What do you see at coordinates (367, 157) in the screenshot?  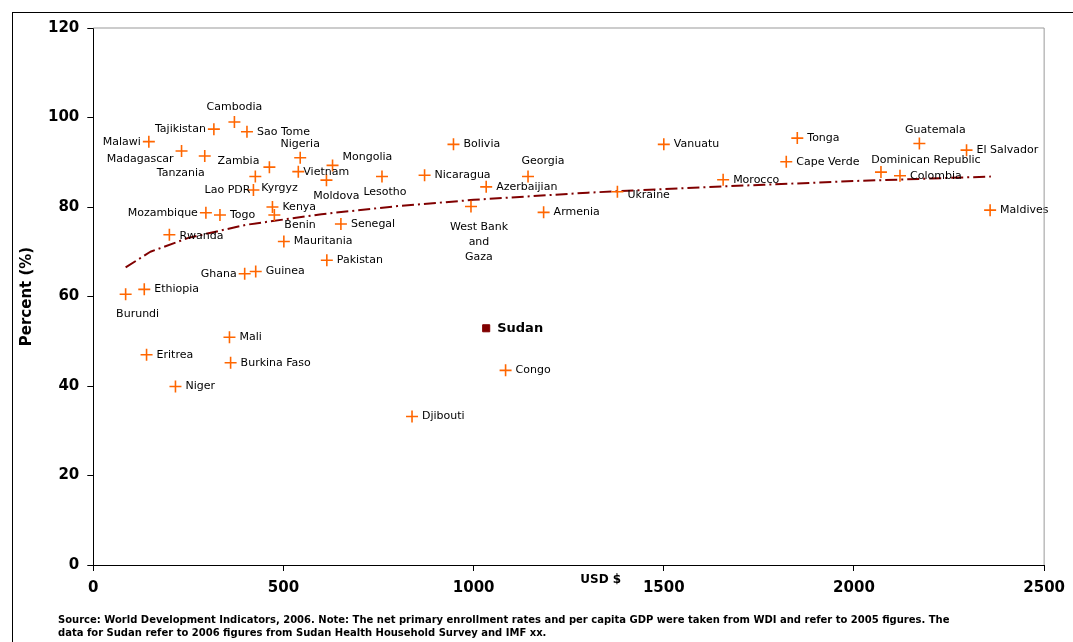 I see `annotation: Mongolia` at bounding box center [367, 157].